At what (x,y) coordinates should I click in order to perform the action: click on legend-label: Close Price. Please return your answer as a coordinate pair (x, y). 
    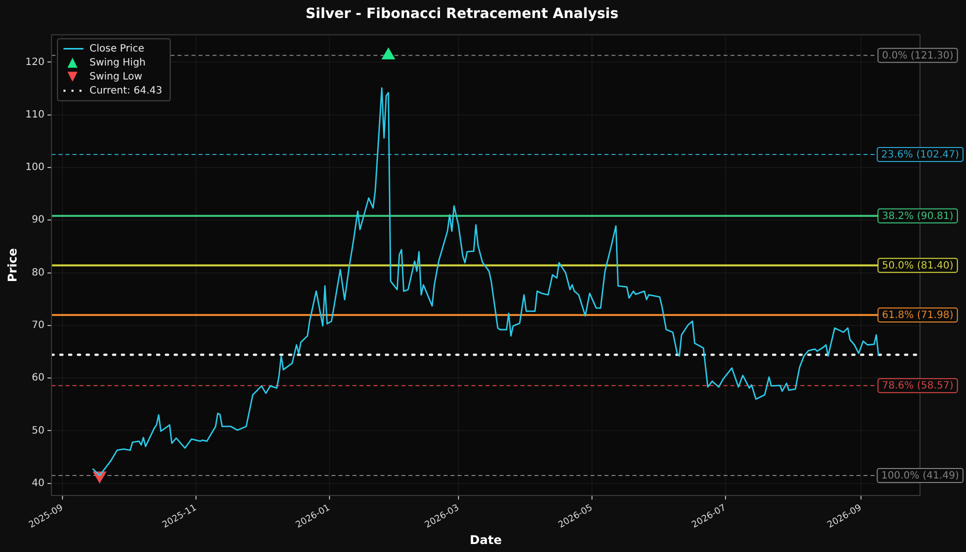
    Looking at the image, I should click on (116, 48).